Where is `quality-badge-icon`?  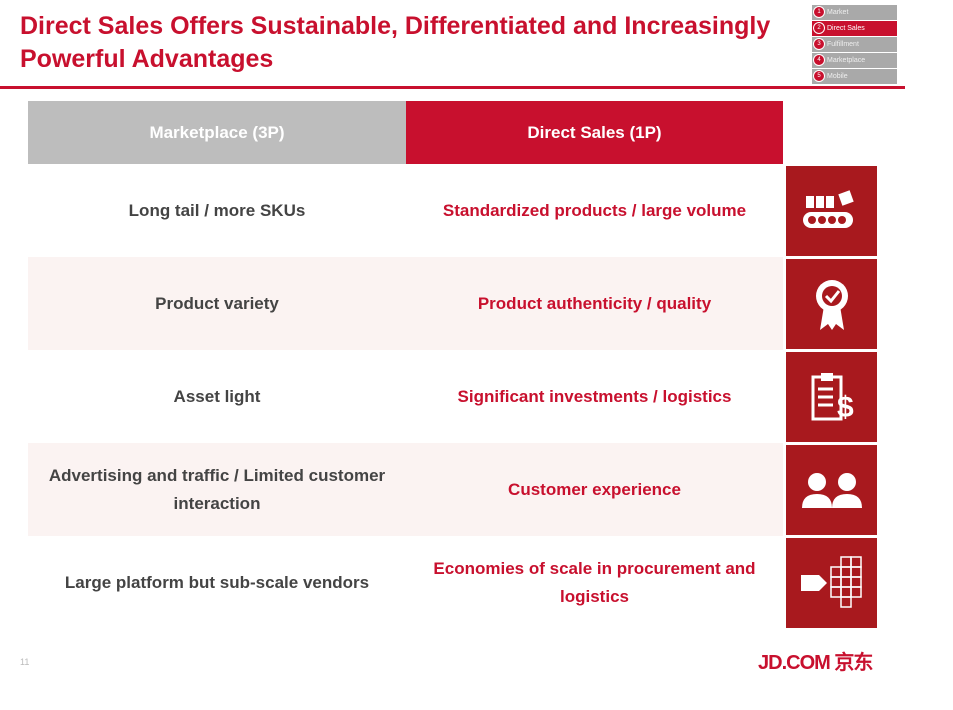 quality-badge-icon is located at coordinates (831, 304).